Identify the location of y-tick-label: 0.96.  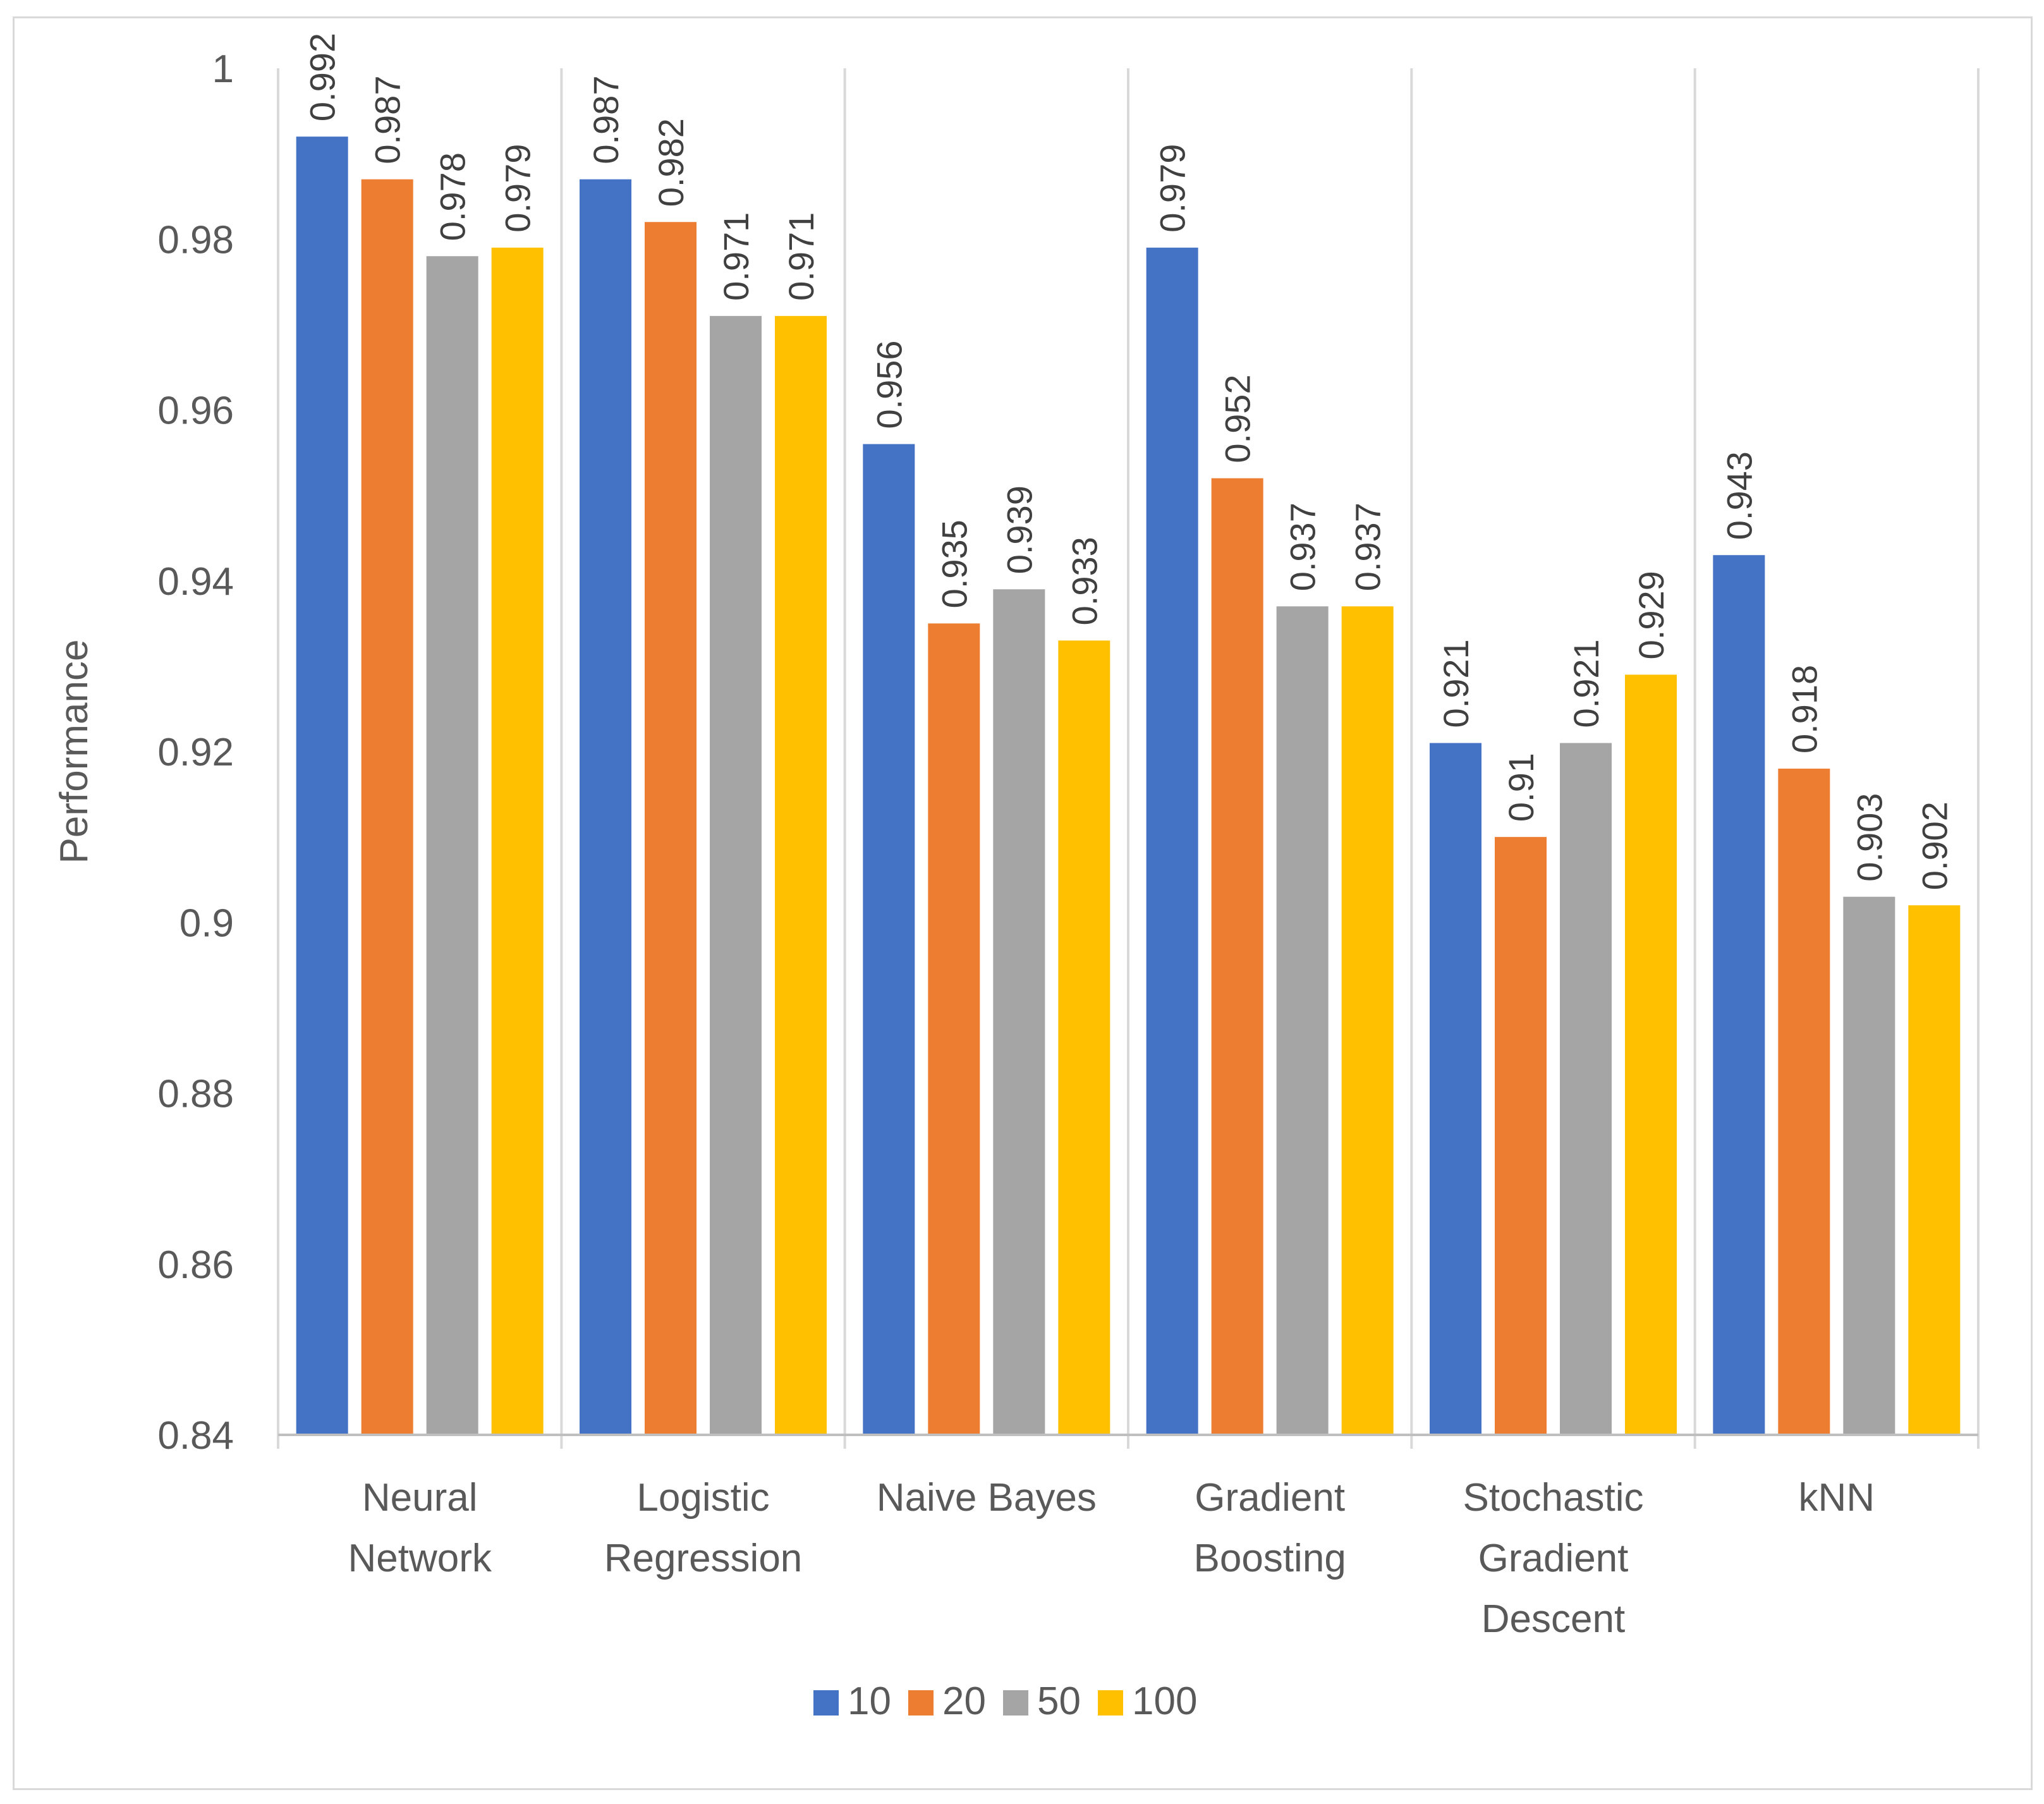
(196, 411).